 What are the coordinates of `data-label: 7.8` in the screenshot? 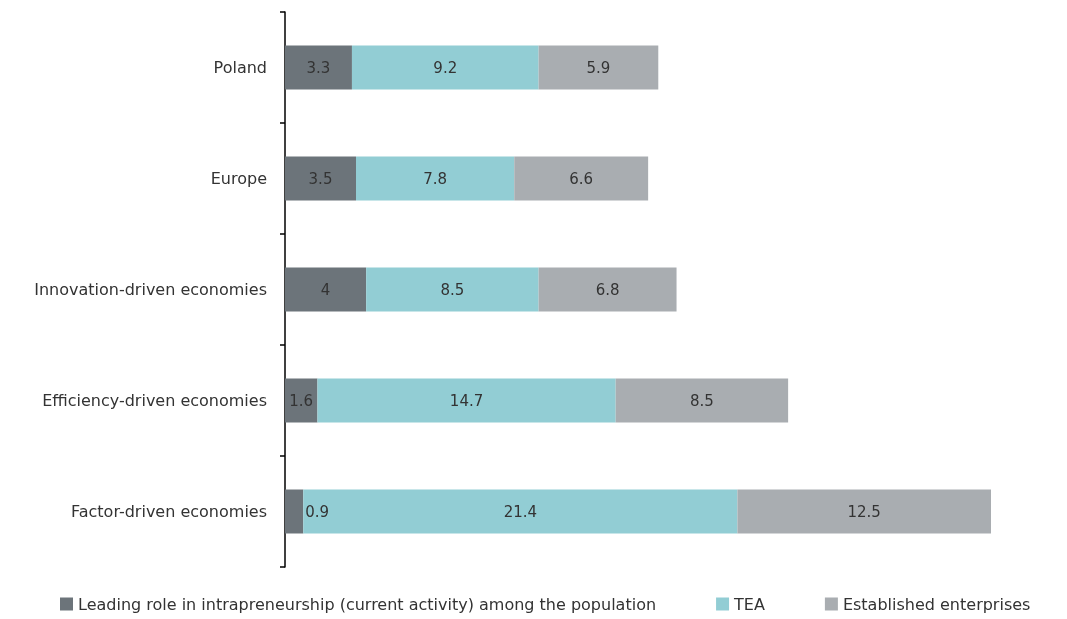 It's located at (435, 178).